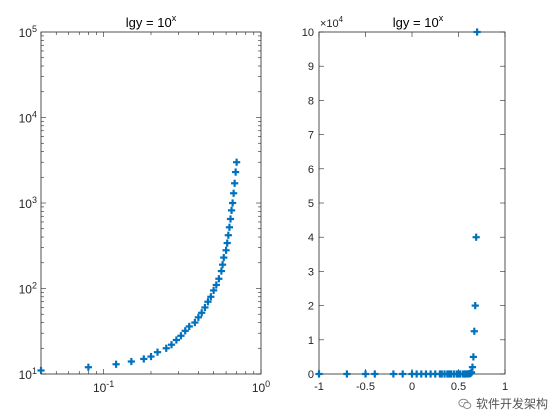 This screenshot has width=560, height=420. Describe the element at coordinates (311, 136) in the screenshot. I see `right-ytick-label: 7` at that location.